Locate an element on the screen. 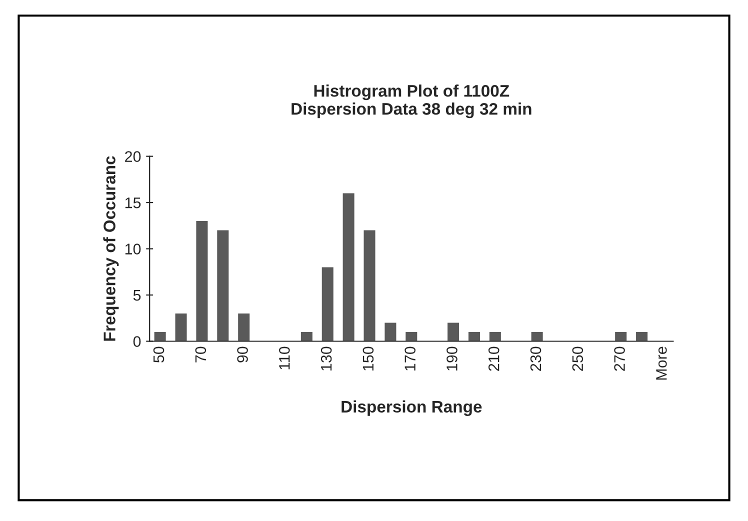 Image resolution: width=748 pixels, height=521 pixels. x-tick-label: 90 is located at coordinates (242, 354).